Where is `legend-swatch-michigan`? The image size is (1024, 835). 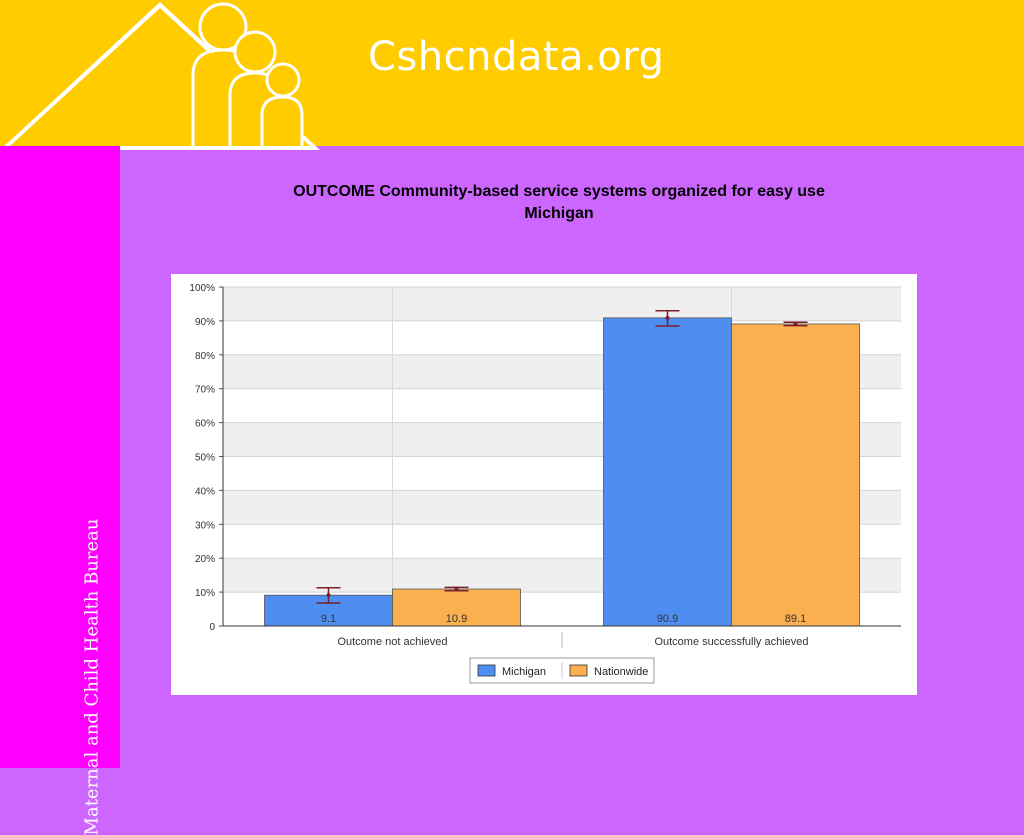
legend-swatch-michigan is located at coordinates (486, 670).